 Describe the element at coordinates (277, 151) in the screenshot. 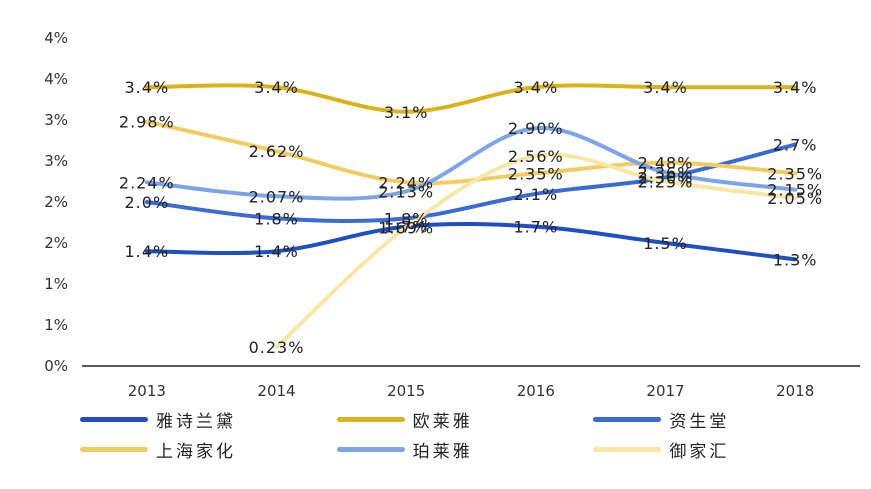

I see `data-label: 2.62%` at that location.